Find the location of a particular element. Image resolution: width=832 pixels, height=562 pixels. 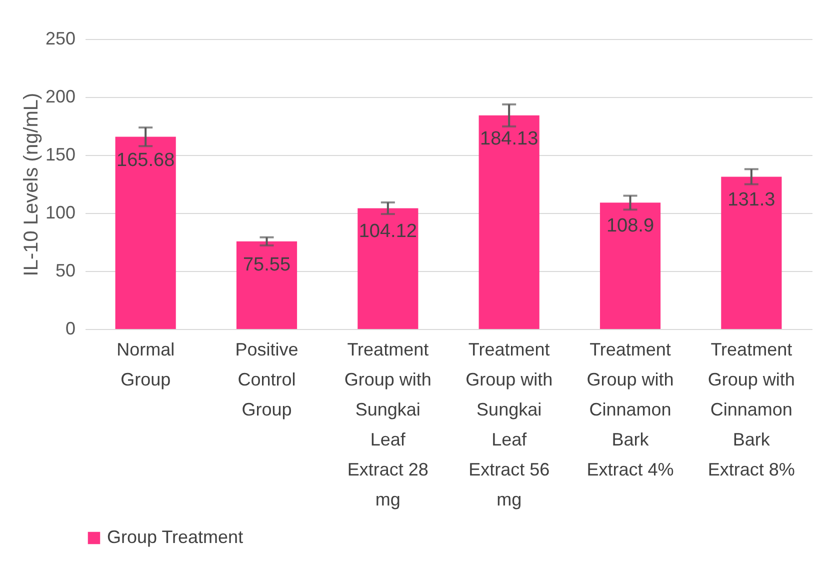

x-tick-label: Treatment Group with Cinnamon Bark Extract 8% is located at coordinates (751, 410).